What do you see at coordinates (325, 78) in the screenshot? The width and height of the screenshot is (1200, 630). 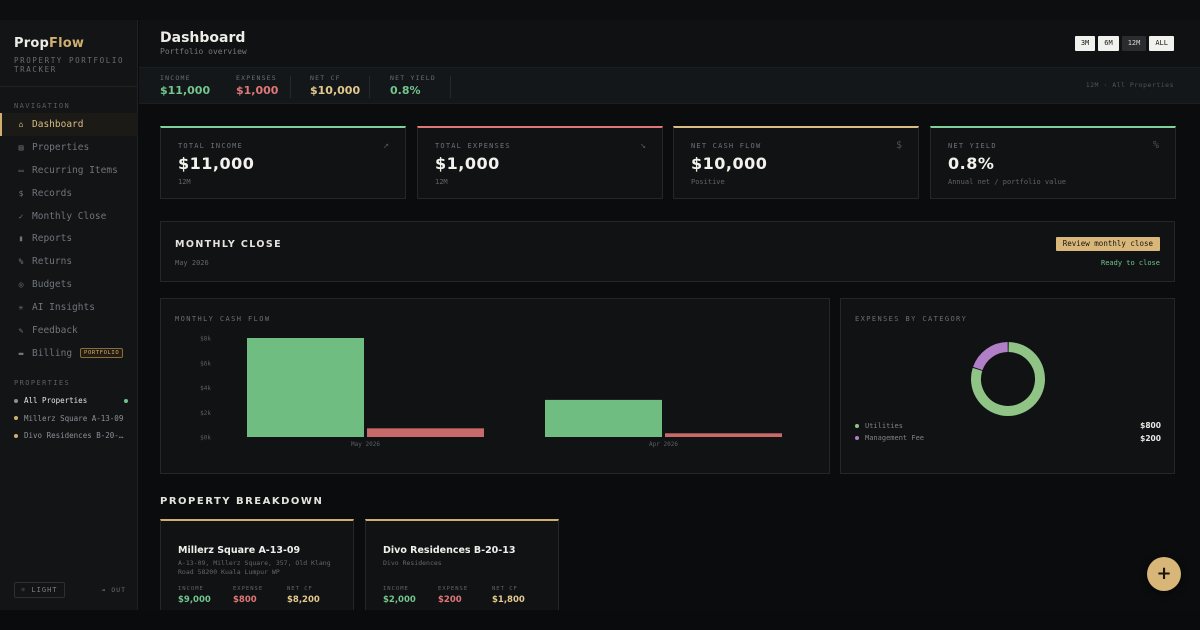 I see `kpi-label: NET CF` at bounding box center [325, 78].